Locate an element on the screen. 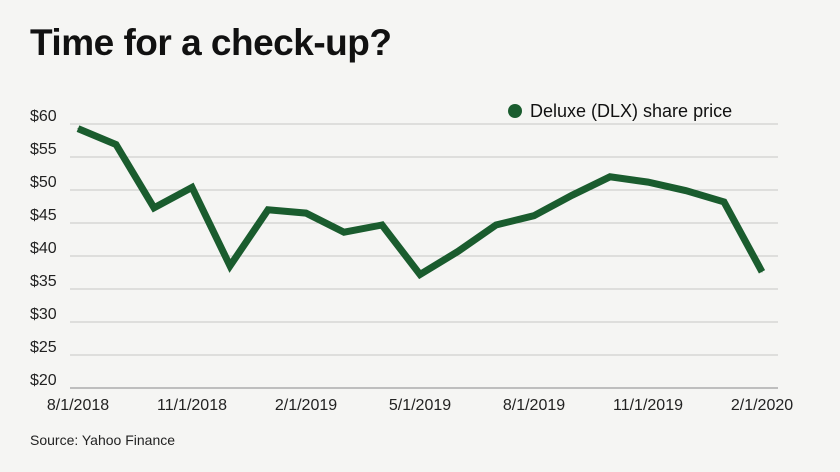 Image resolution: width=840 pixels, height=472 pixels. legend-label: Deluxe (DLX) share price is located at coordinates (631, 111).